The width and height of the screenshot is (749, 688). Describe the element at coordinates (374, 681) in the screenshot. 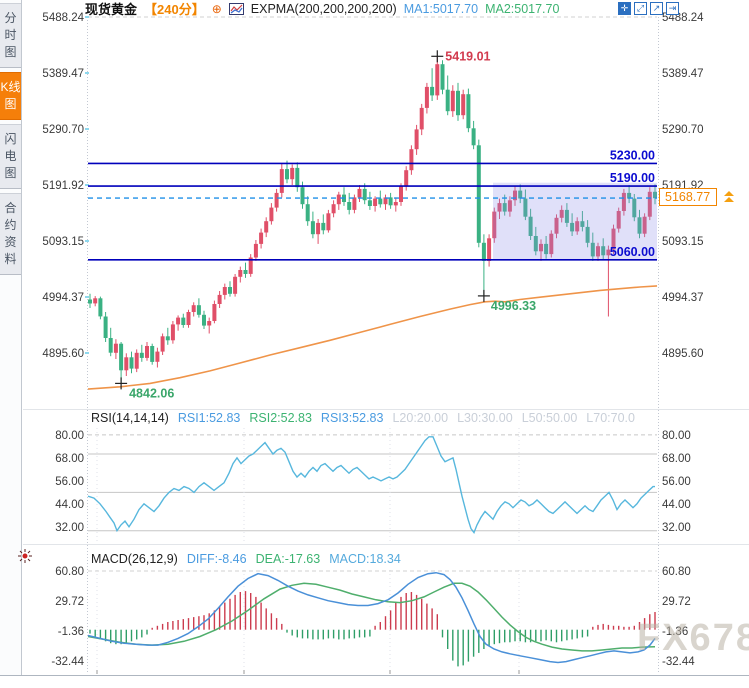

I see `x-axis-bar` at that location.